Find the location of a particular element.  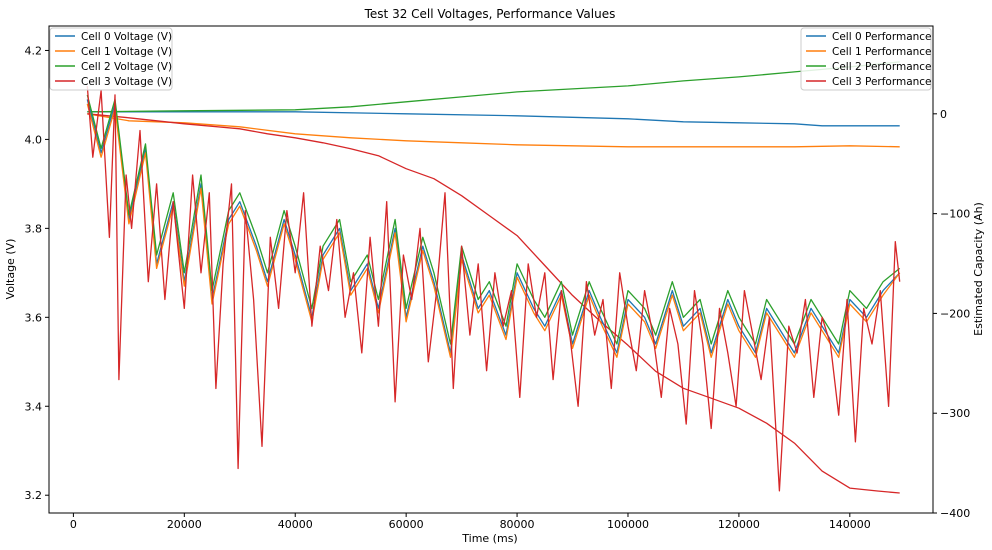

x-axis-label: Time (ms) is located at coordinates (489, 538).